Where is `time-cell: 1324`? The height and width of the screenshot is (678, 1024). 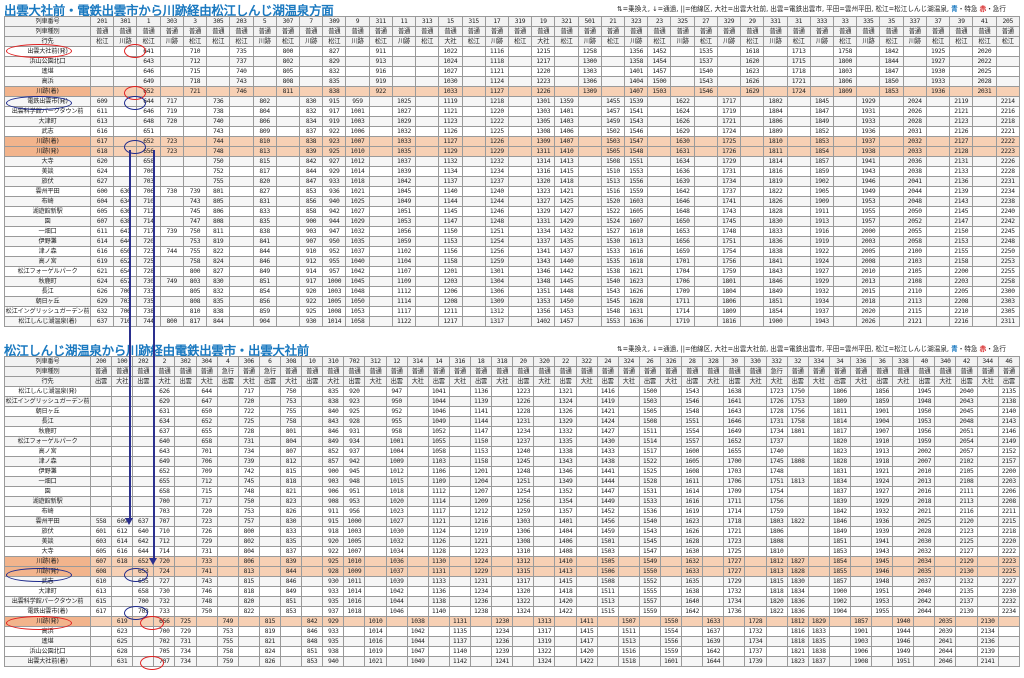
time-cell: 1324 is located at coordinates (544, 661).